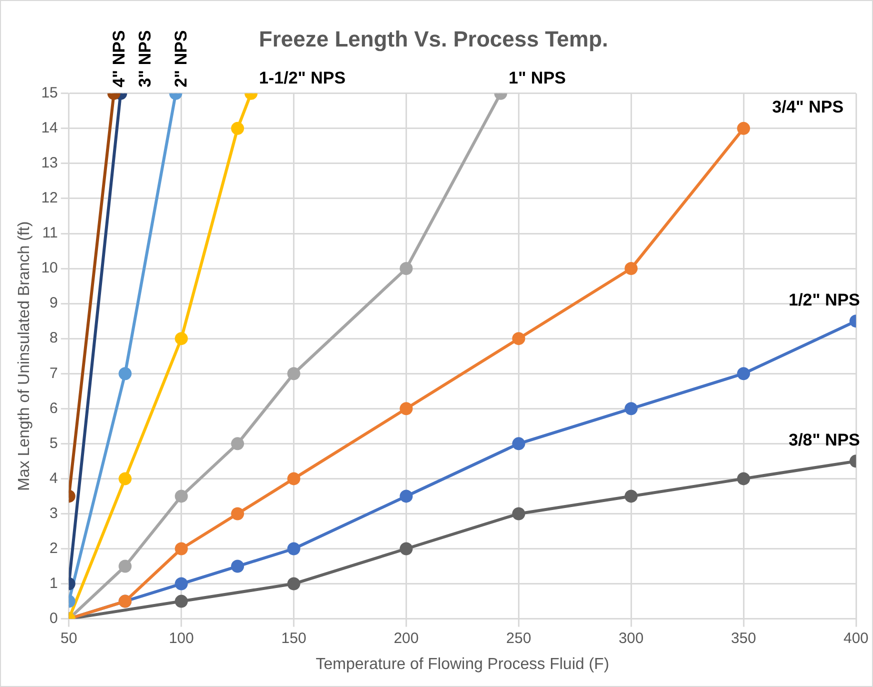 The image size is (873, 687). Describe the element at coordinates (406, 638) in the screenshot. I see `x-tick-label: 200` at that location.